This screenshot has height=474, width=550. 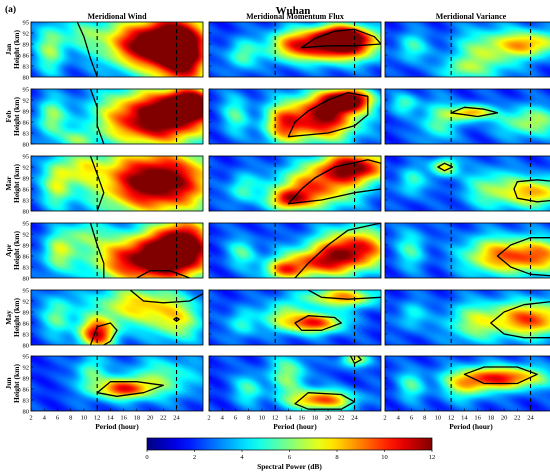 What do you see at coordinates (8, 49) in the screenshot?
I see `row-month-label: Jan` at bounding box center [8, 49].